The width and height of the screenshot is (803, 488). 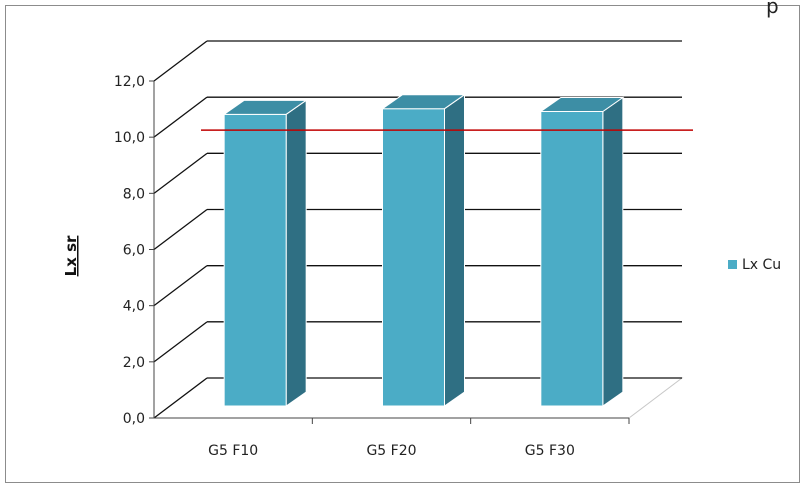 I want to click on x-category-label: G5 F30, so click(x=550, y=451).